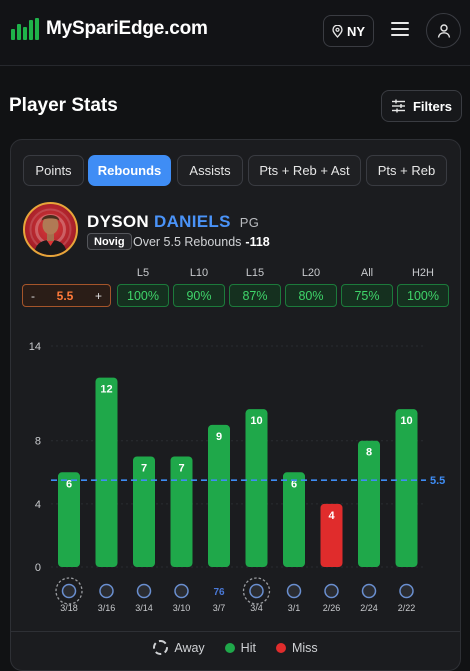 The height and width of the screenshot is (671, 470). Describe the element at coordinates (398, 106) in the screenshot. I see `sliders-icon` at that location.